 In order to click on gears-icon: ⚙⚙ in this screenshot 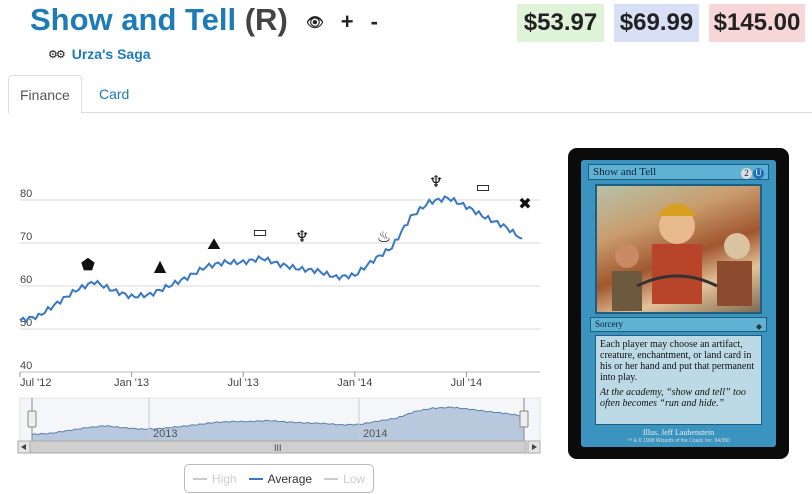, I will do `click(57, 54)`.